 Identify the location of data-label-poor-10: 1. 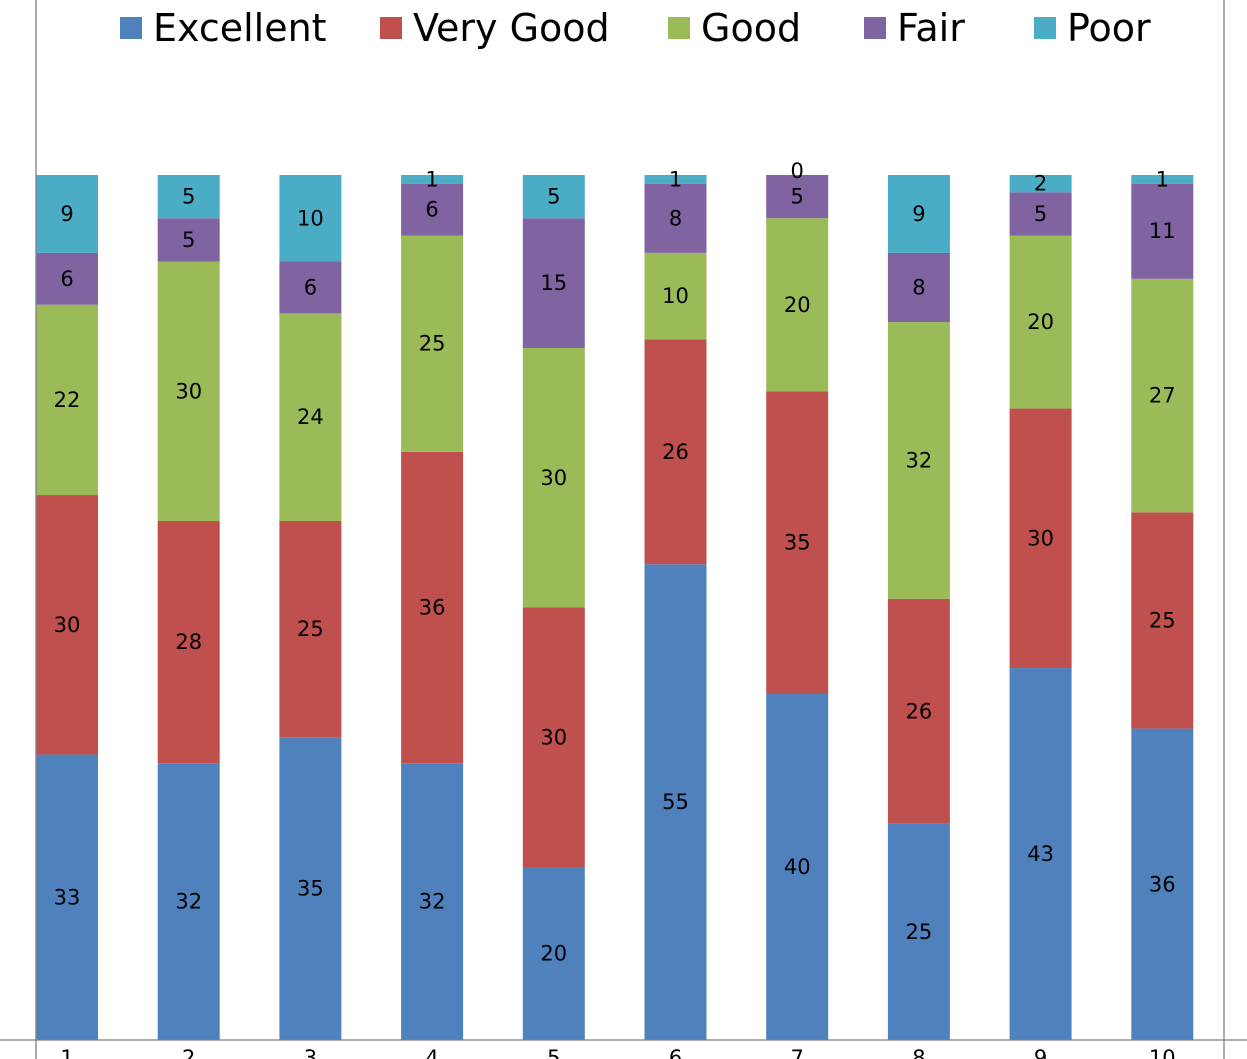
(1162, 179).